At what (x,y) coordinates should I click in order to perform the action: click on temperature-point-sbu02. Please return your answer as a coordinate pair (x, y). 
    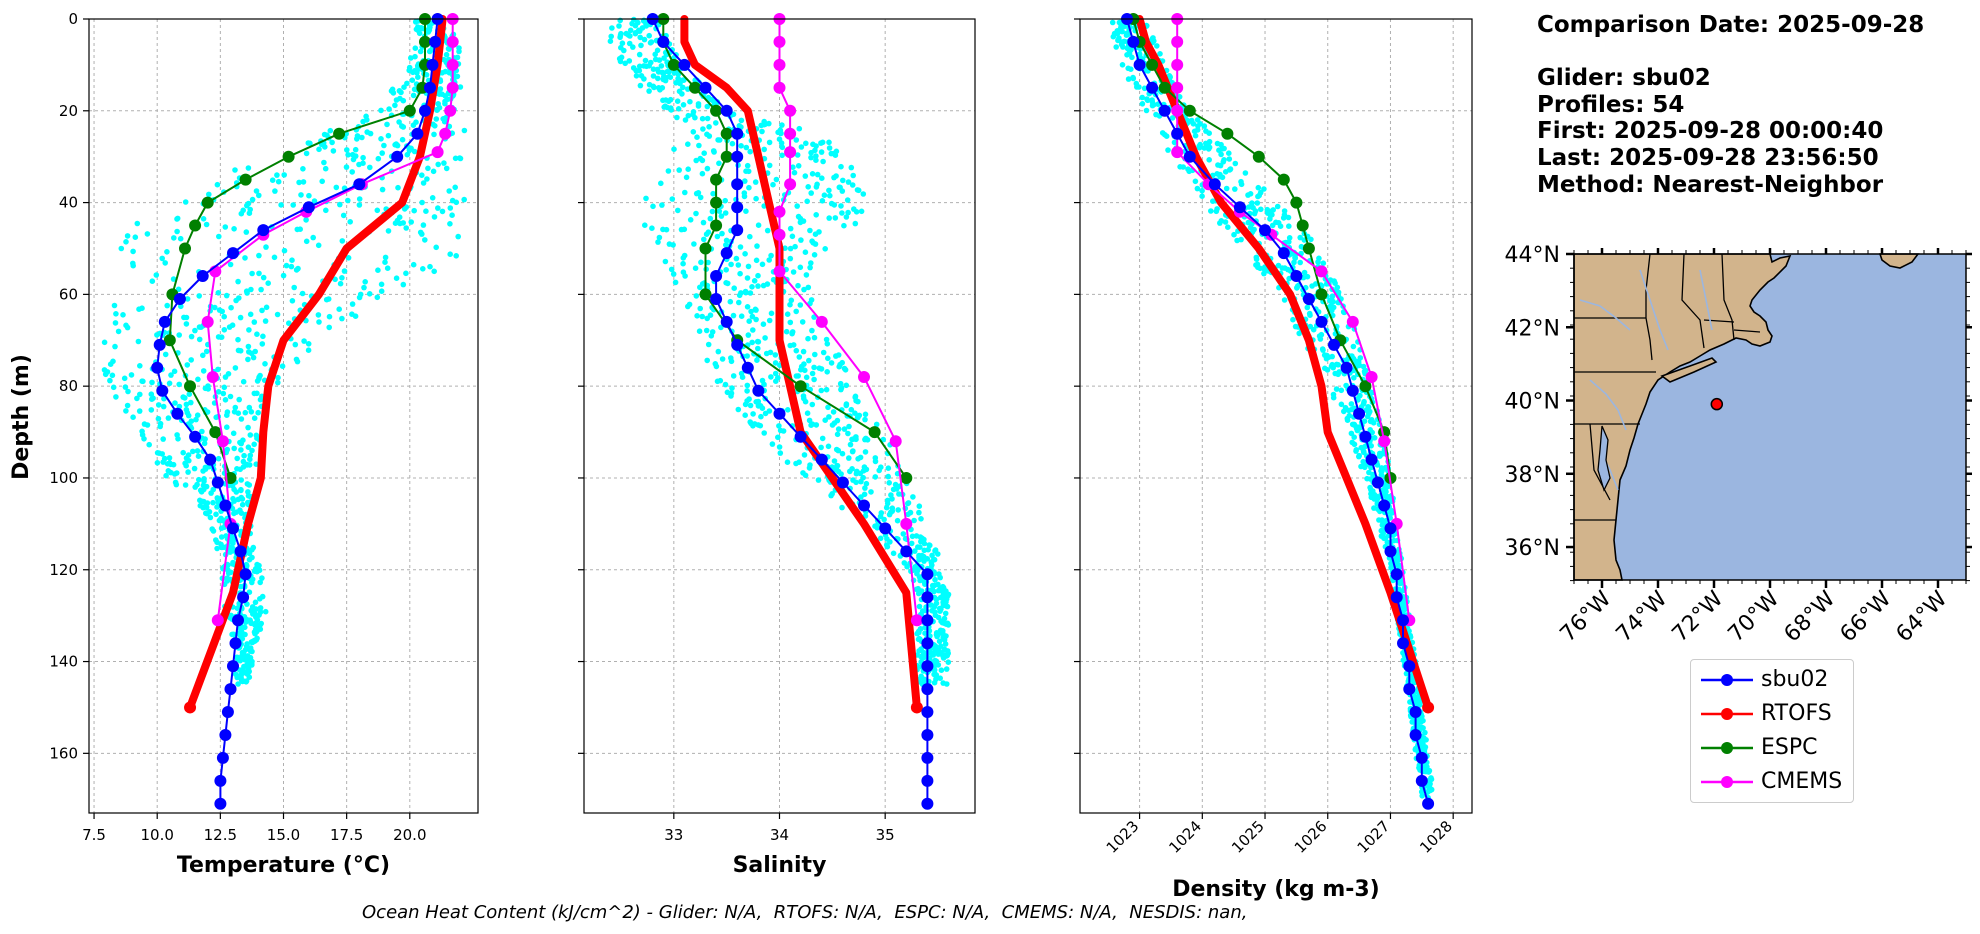
    Looking at the image, I should click on (157, 367).